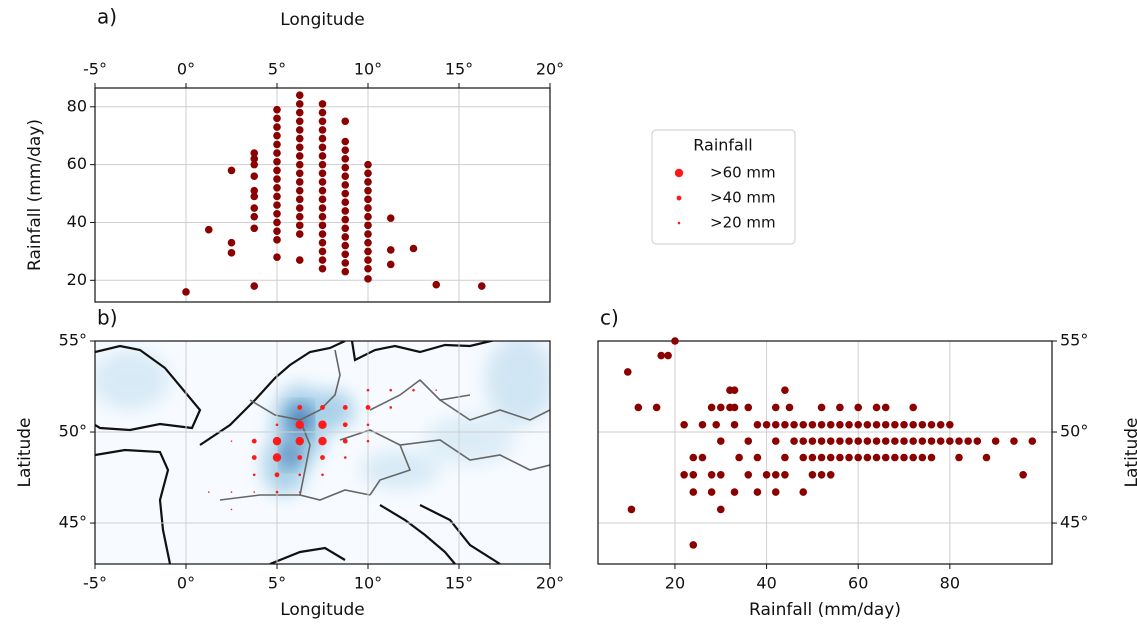 Image resolution: width=1137 pixels, height=628 pixels. Describe the element at coordinates (825, 610) in the screenshot. I see `x-axis-title: Rainfall (mm/day)` at that location.